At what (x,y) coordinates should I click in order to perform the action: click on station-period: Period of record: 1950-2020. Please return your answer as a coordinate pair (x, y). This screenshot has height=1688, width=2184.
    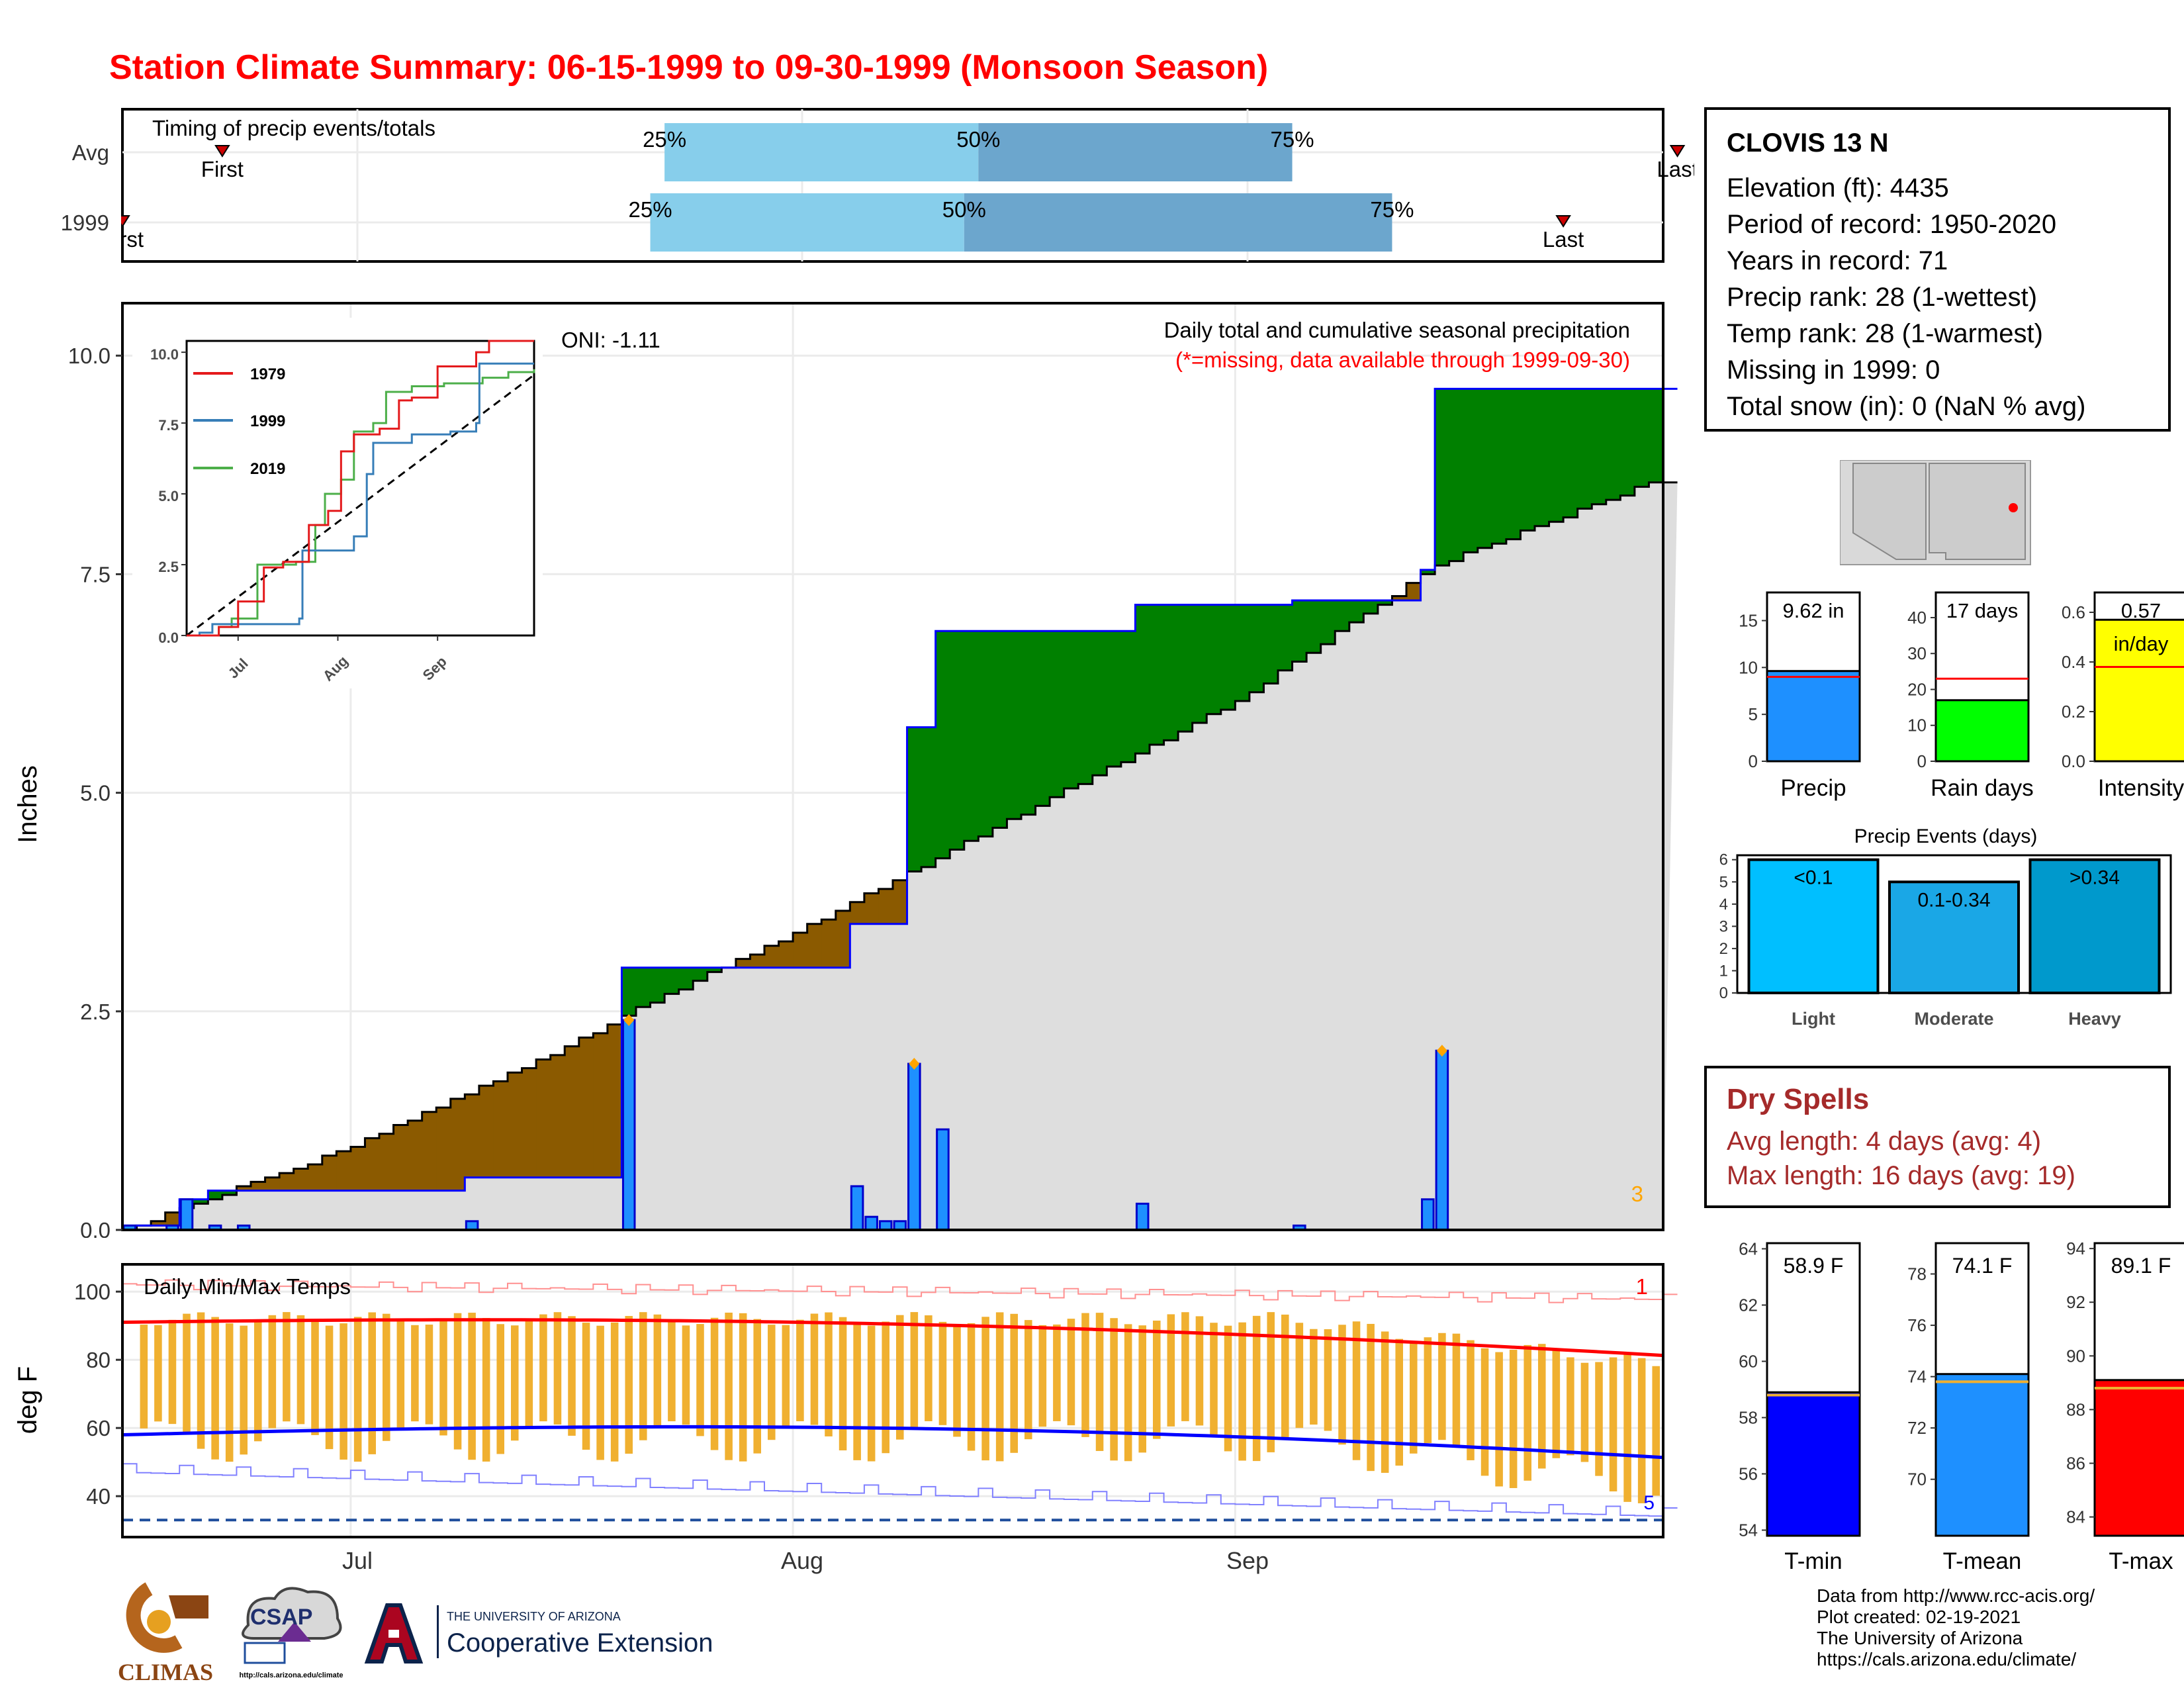
    Looking at the image, I should click on (1892, 224).